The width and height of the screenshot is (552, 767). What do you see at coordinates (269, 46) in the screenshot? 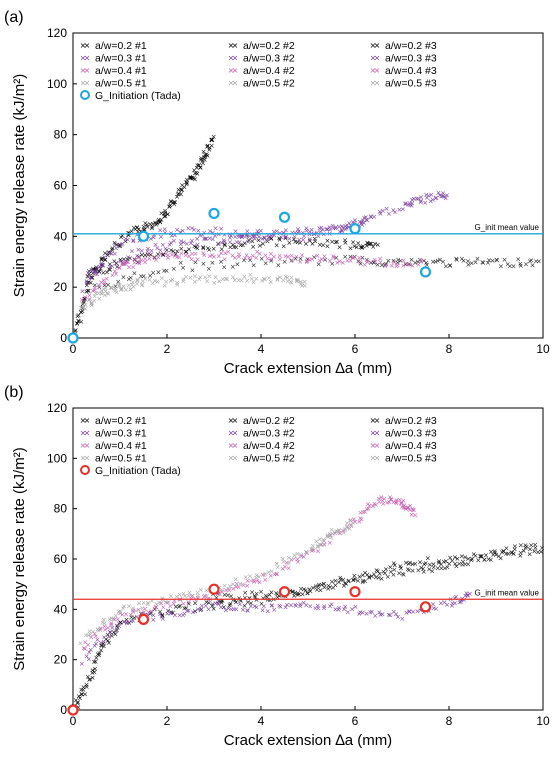
I see `legend-label: a/w=0.2 #2` at bounding box center [269, 46].